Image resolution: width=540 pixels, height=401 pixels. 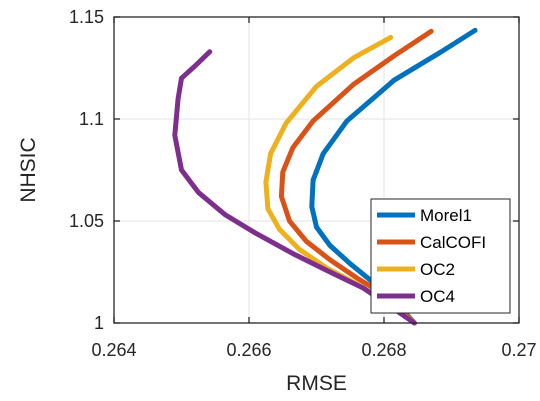 What do you see at coordinates (113, 350) in the screenshot?
I see `x-tick-label-0: 0.264` at bounding box center [113, 350].